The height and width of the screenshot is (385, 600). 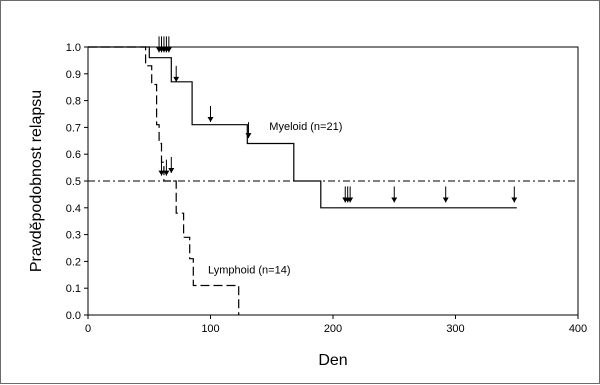 What do you see at coordinates (73, 289) in the screenshot?
I see `y-tick-label: 0.1` at bounding box center [73, 289].